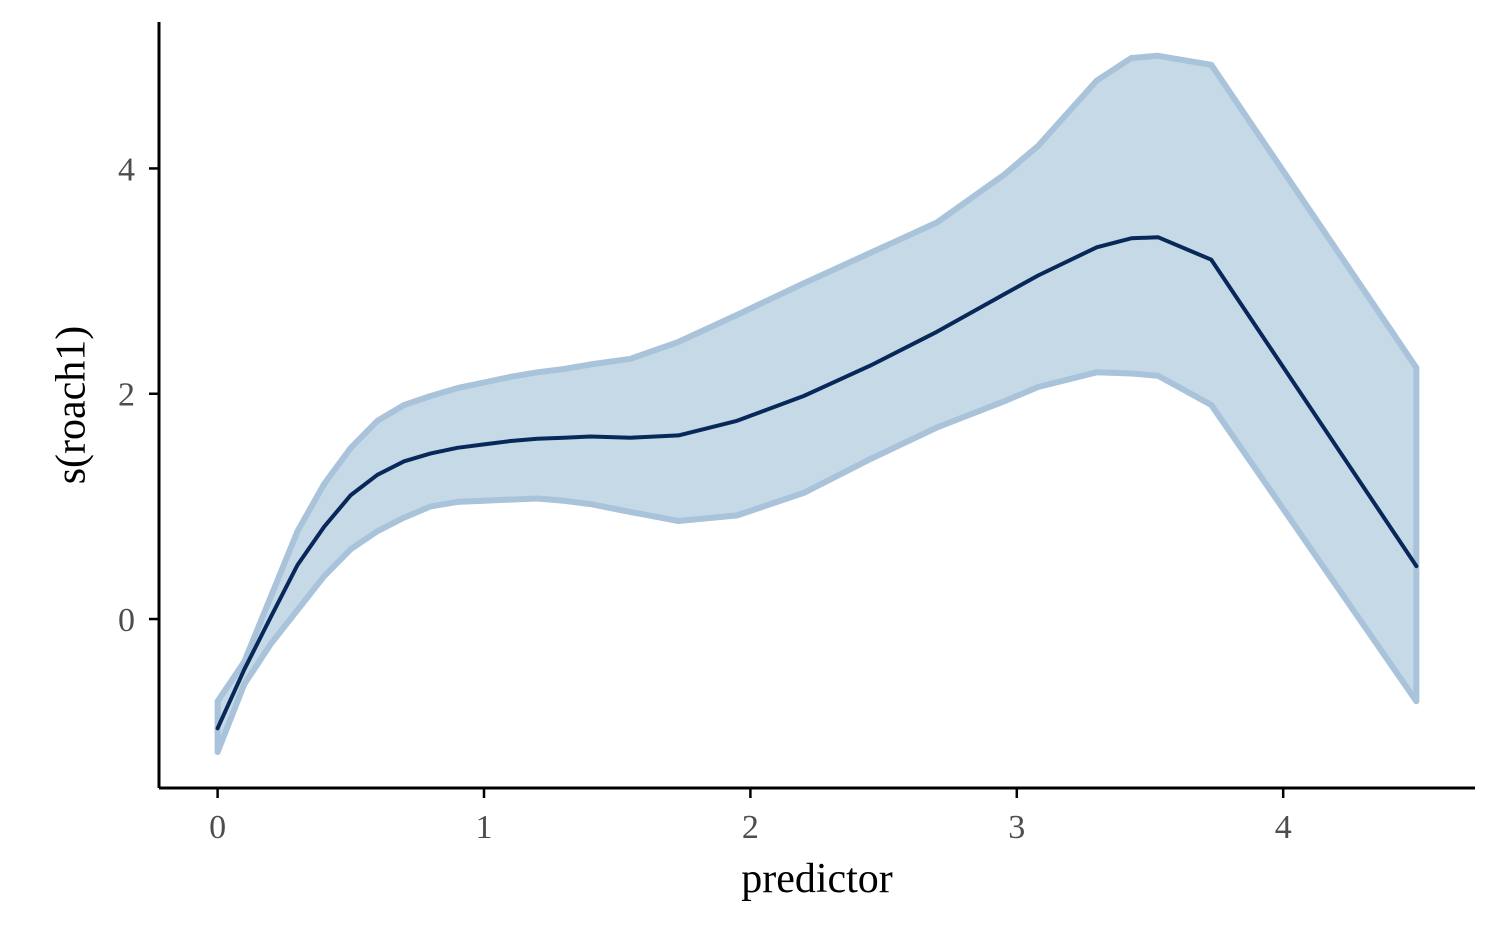  Describe the element at coordinates (1283, 827) in the screenshot. I see `x-tick-label: 4` at that location.